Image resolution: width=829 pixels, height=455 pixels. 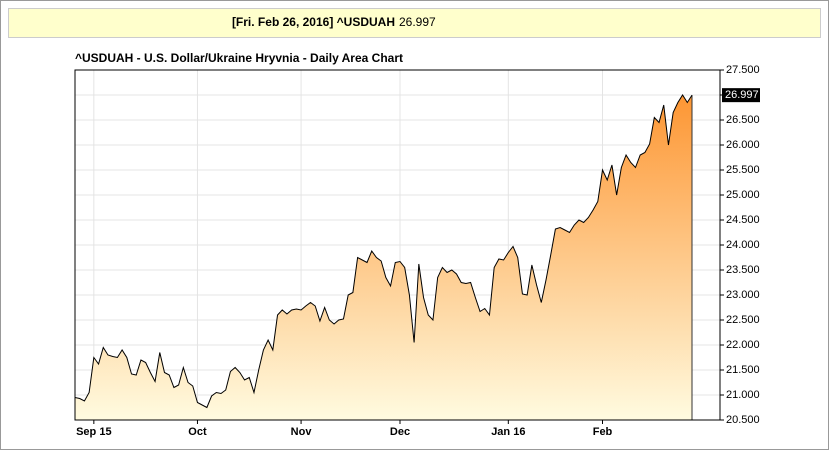 What do you see at coordinates (743, 320) in the screenshot?
I see `y-tick-label: 22.500` at bounding box center [743, 320].